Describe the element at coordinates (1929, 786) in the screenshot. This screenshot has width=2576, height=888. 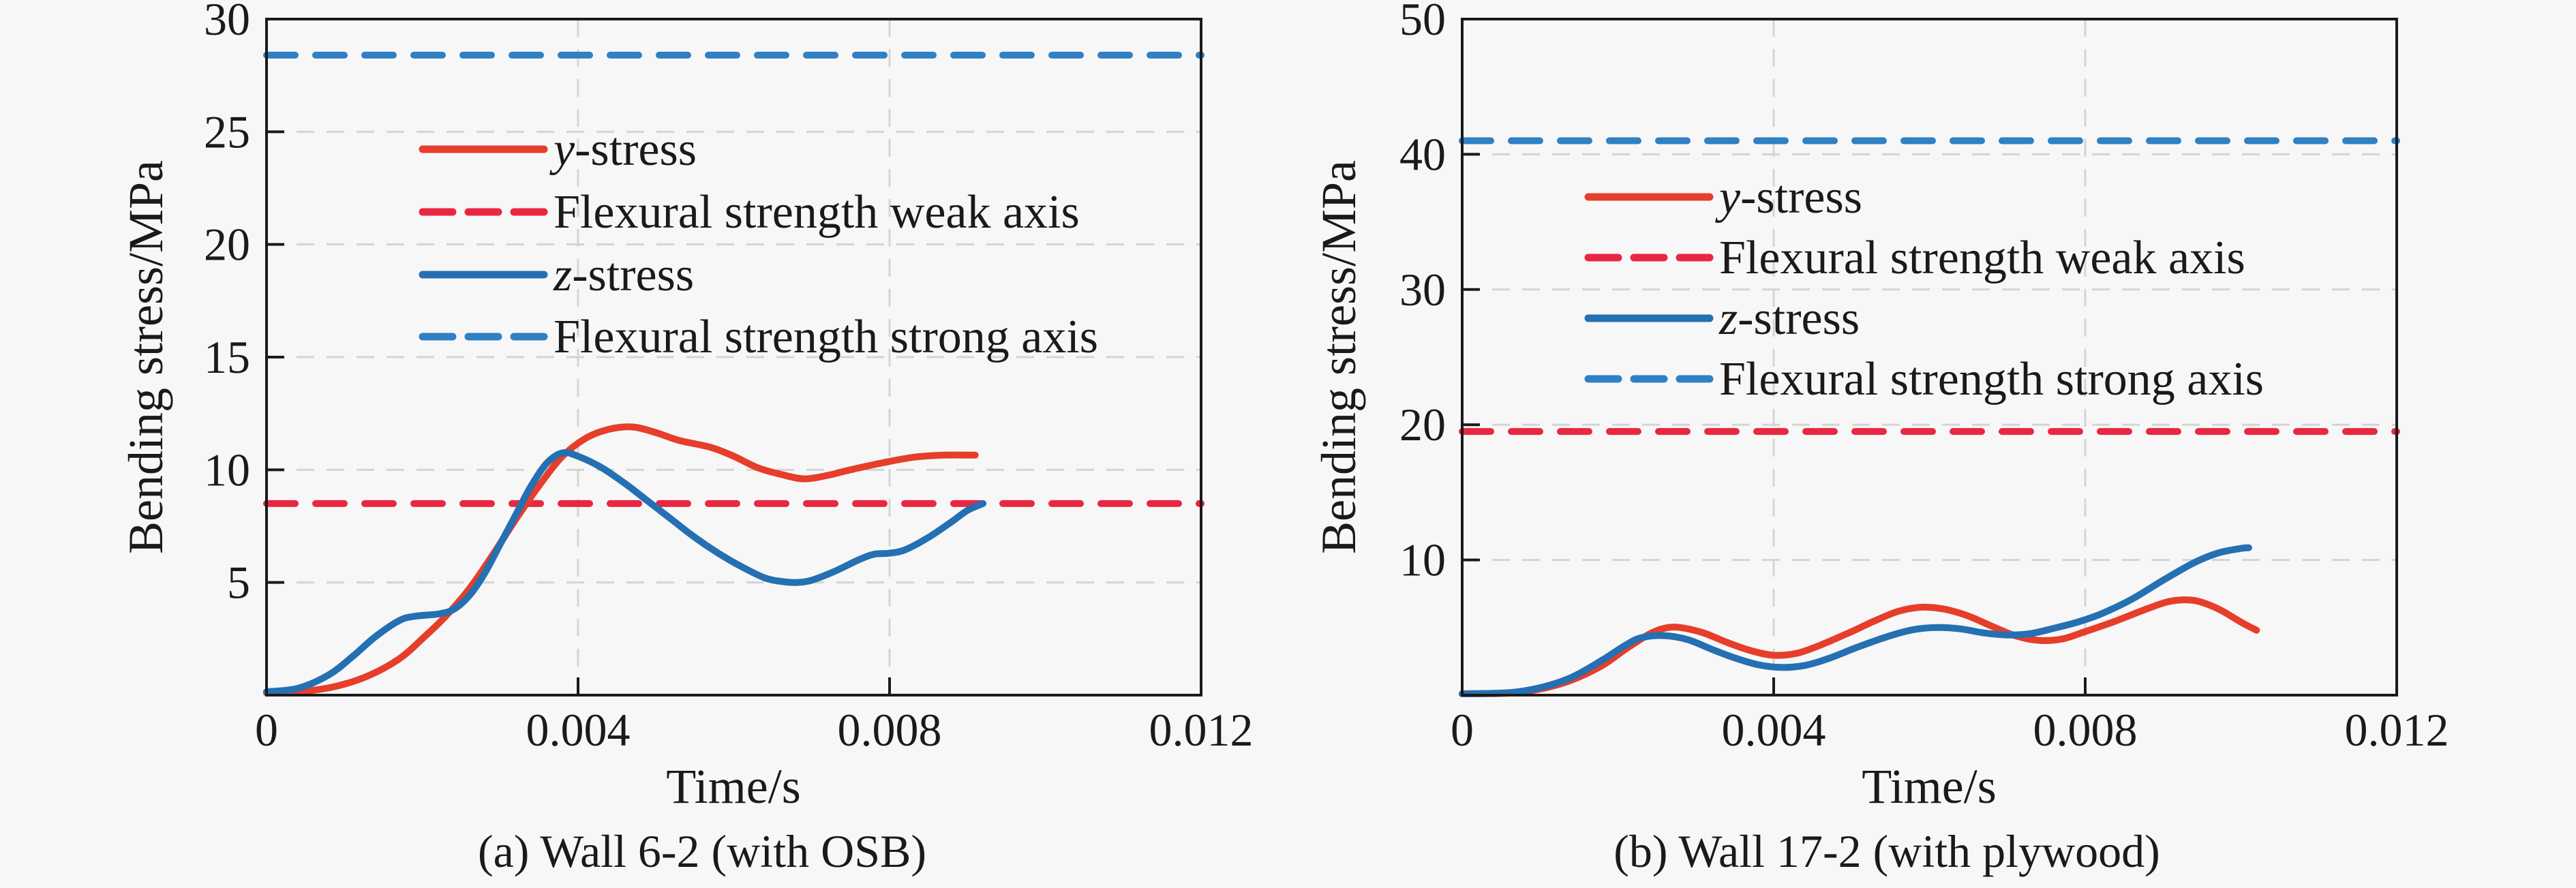
I see `chart-b-xlabel: Time/s` at that location.